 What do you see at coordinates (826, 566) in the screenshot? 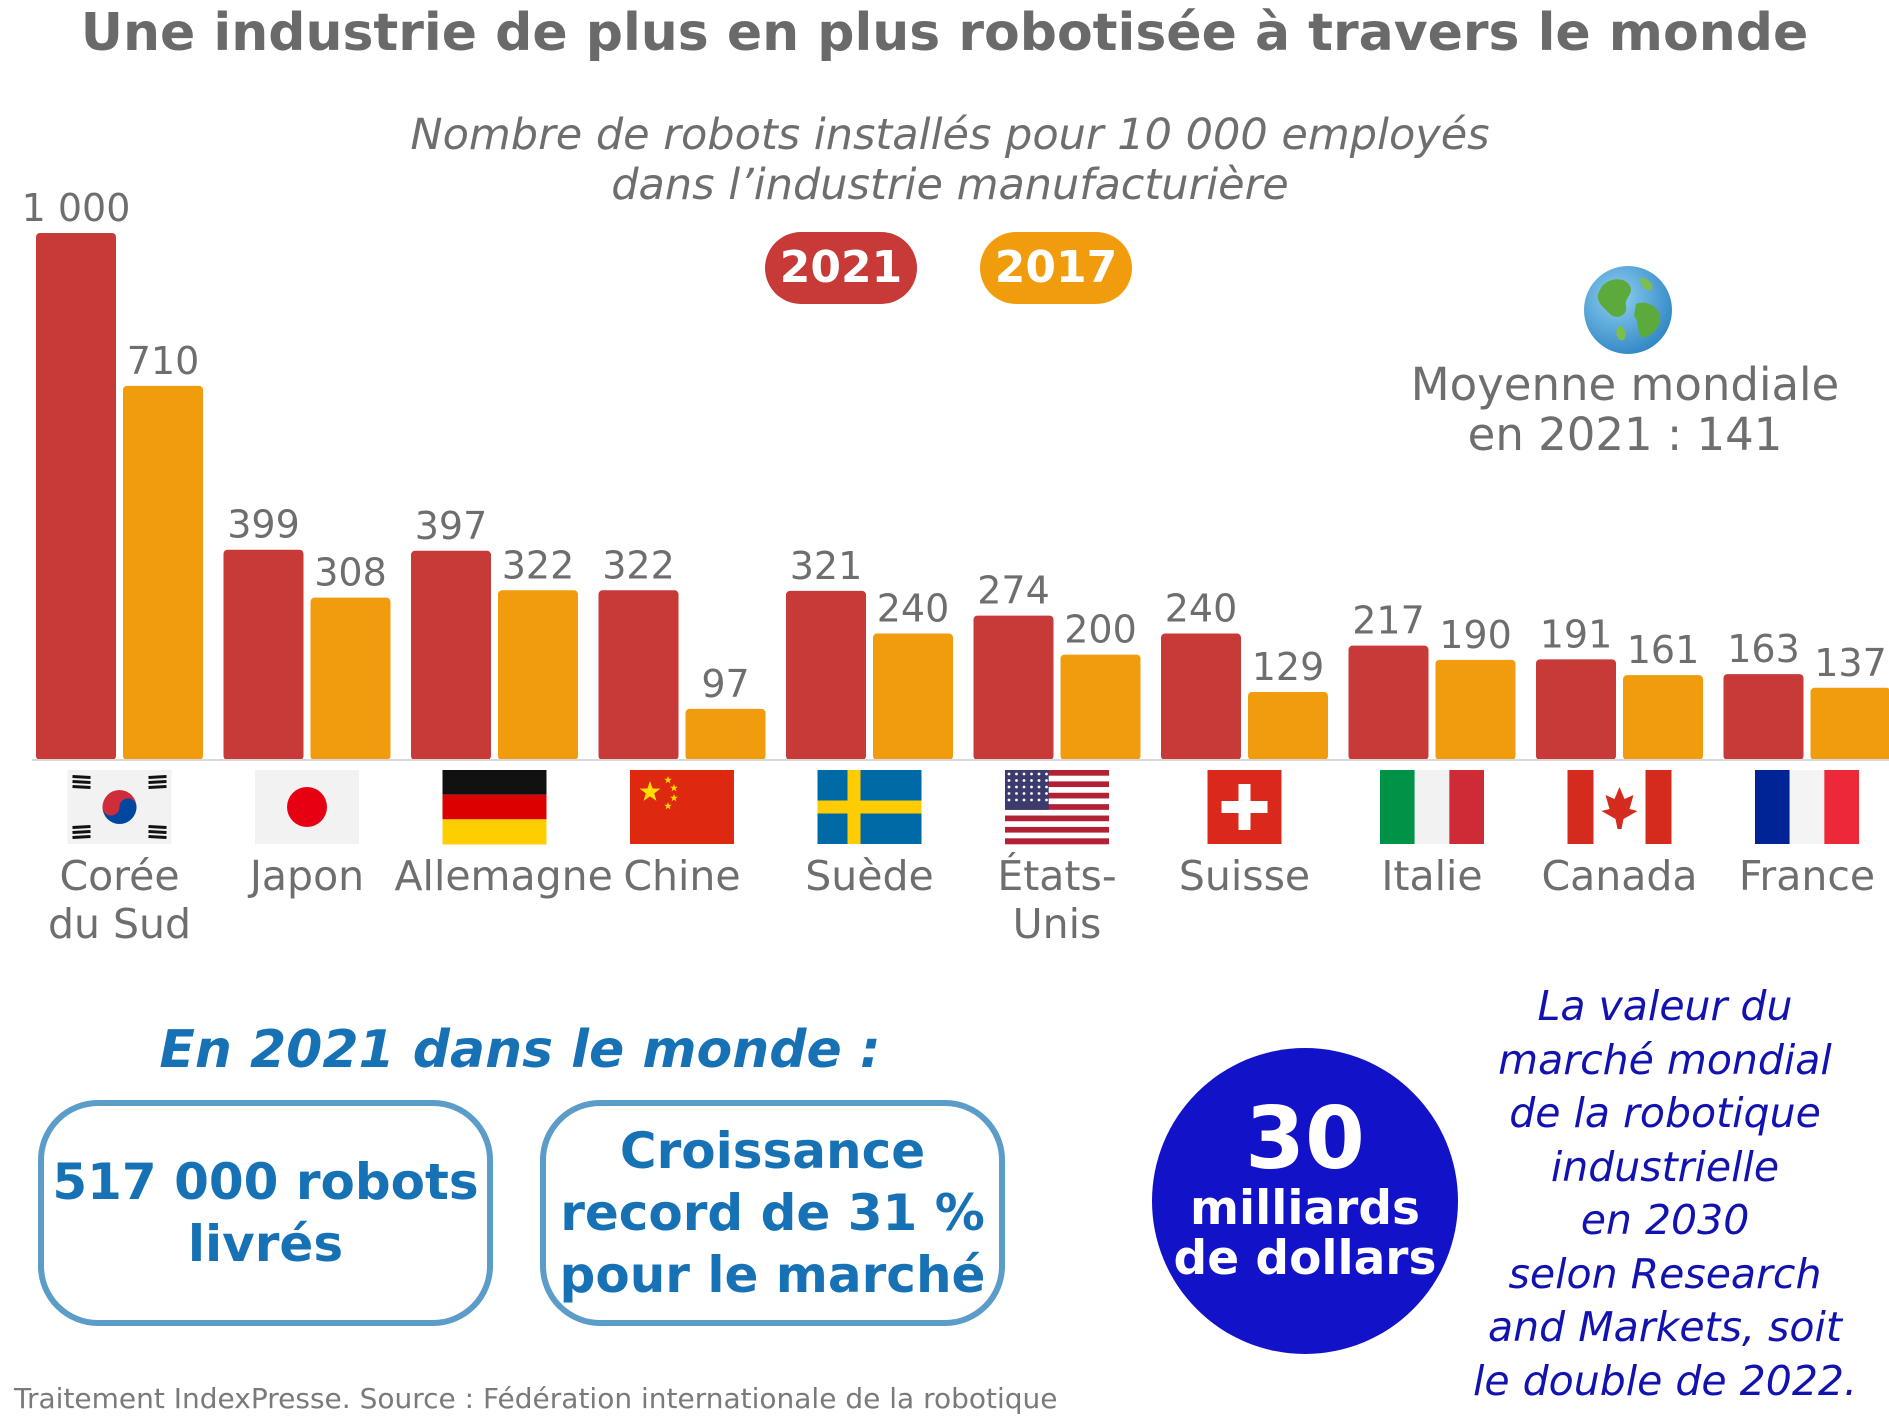
I see `data-label-2021-sweden: 321` at bounding box center [826, 566].